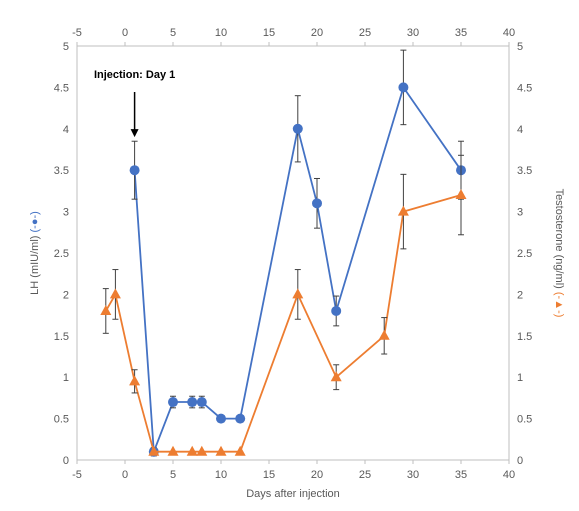 The height and width of the screenshot is (511, 579). Describe the element at coordinates (520, 213) in the screenshot. I see `y-tick-label-right: 3` at that location.